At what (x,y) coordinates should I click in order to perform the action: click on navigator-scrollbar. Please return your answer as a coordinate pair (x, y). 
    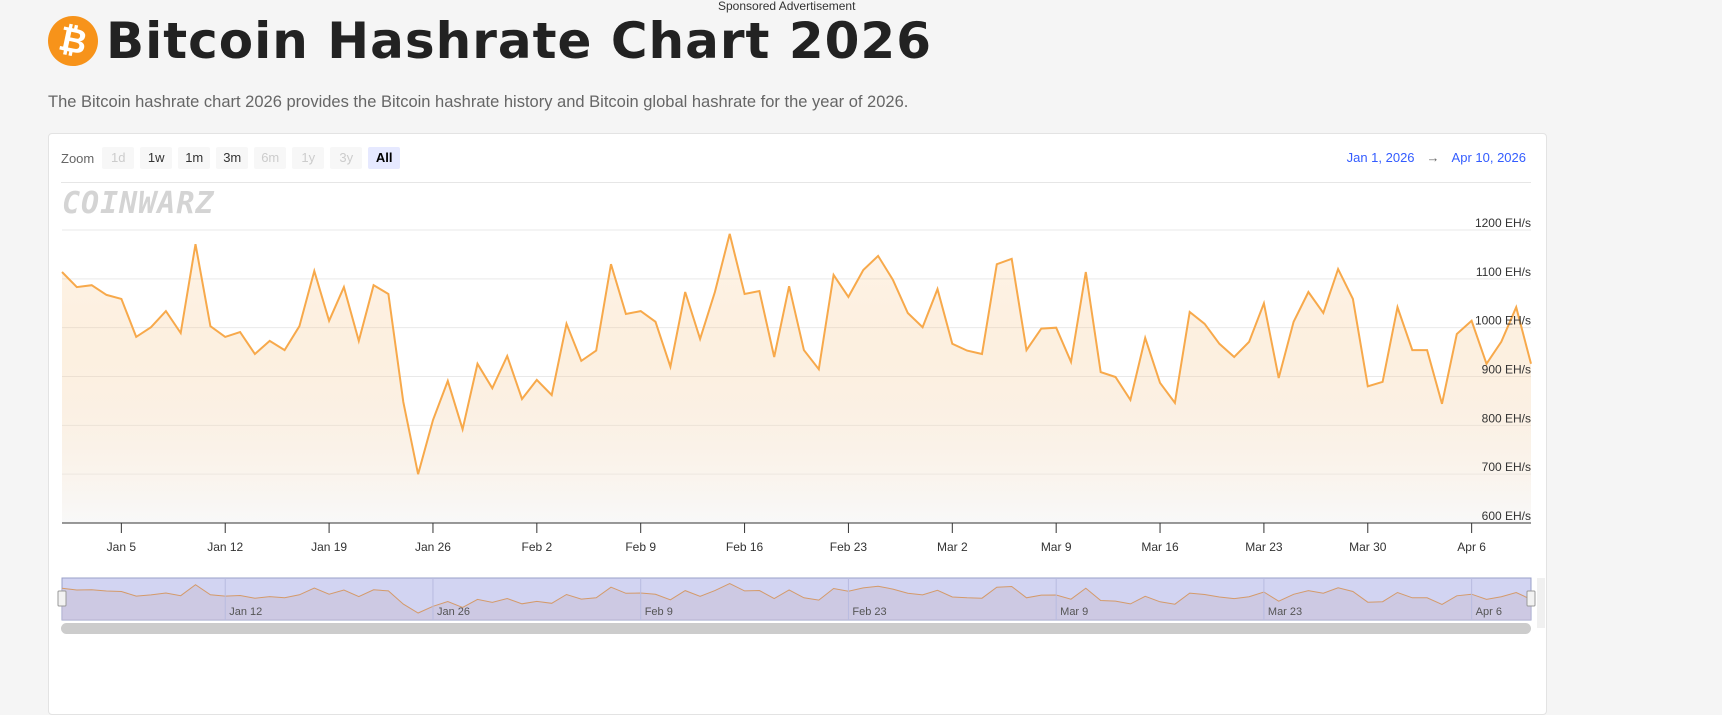
    Looking at the image, I should click on (796, 628).